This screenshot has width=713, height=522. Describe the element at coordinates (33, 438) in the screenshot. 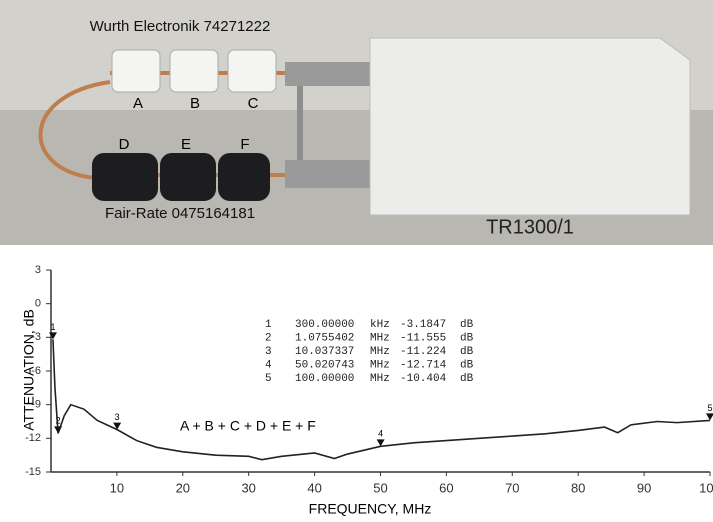

I see `y-tick-label: -12` at that location.